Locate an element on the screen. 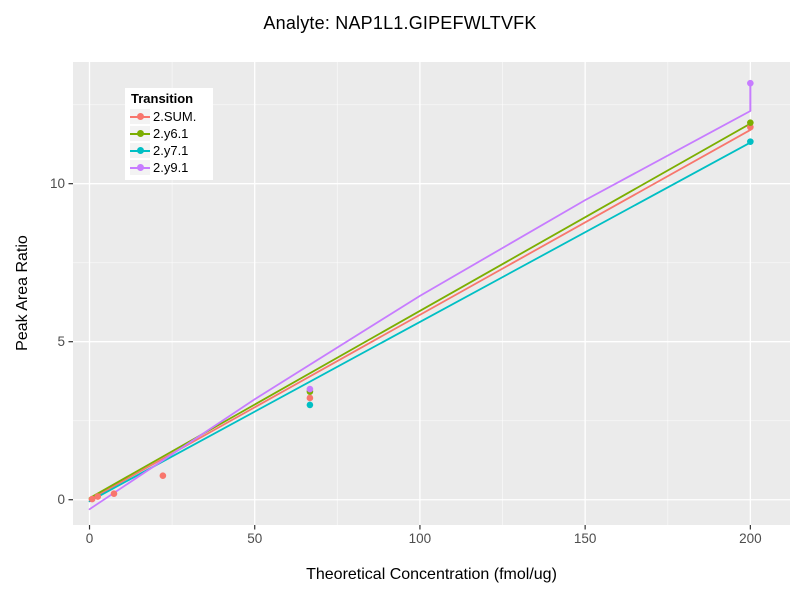 This screenshot has height=600, width=800. y-tick-label: 10 is located at coordinates (57, 183).